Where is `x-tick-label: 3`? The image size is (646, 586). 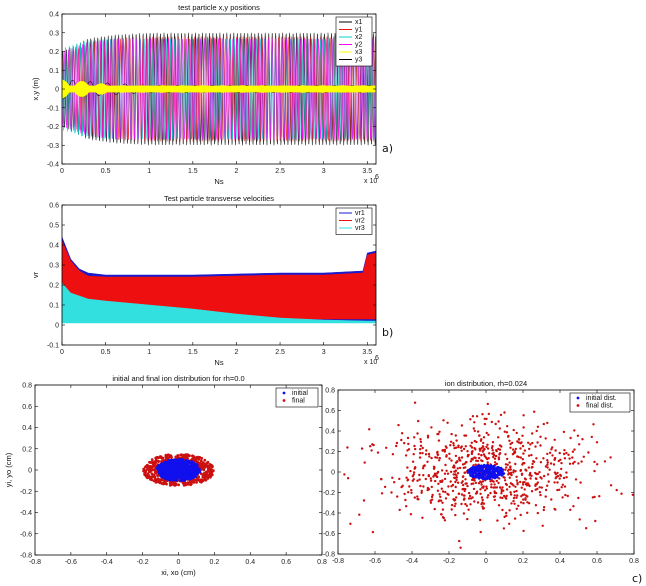 x-tick-label: 3 is located at coordinates (324, 171).